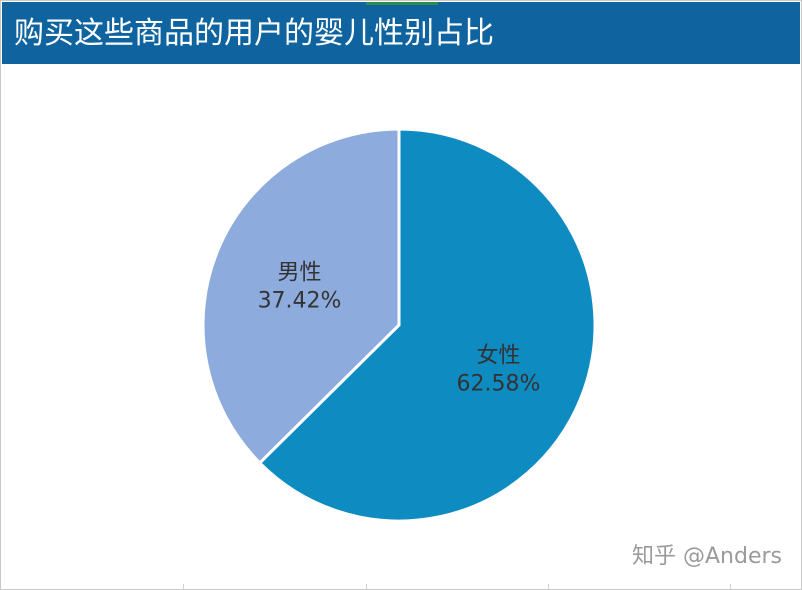 Image resolution: width=802 pixels, height=590 pixels. I want to click on slice-category-label: 女性, so click(498, 356).